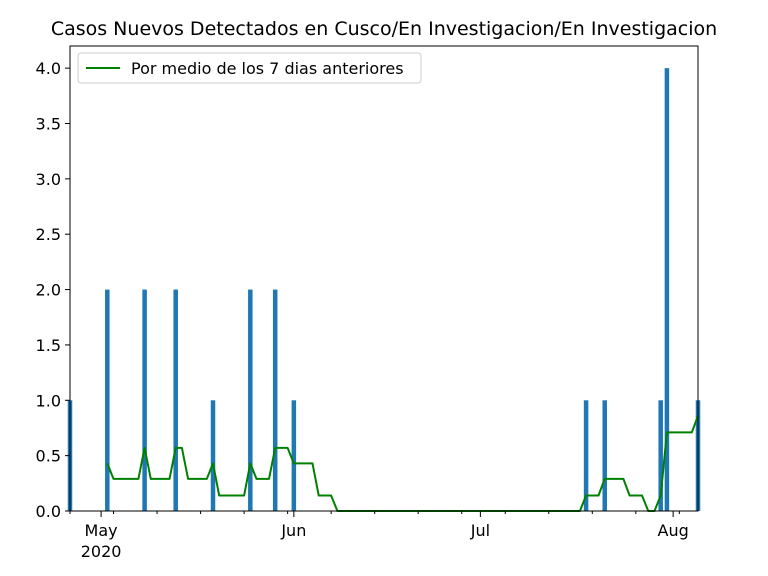  I want to click on y-tick-label: 3.5, so click(48, 124).